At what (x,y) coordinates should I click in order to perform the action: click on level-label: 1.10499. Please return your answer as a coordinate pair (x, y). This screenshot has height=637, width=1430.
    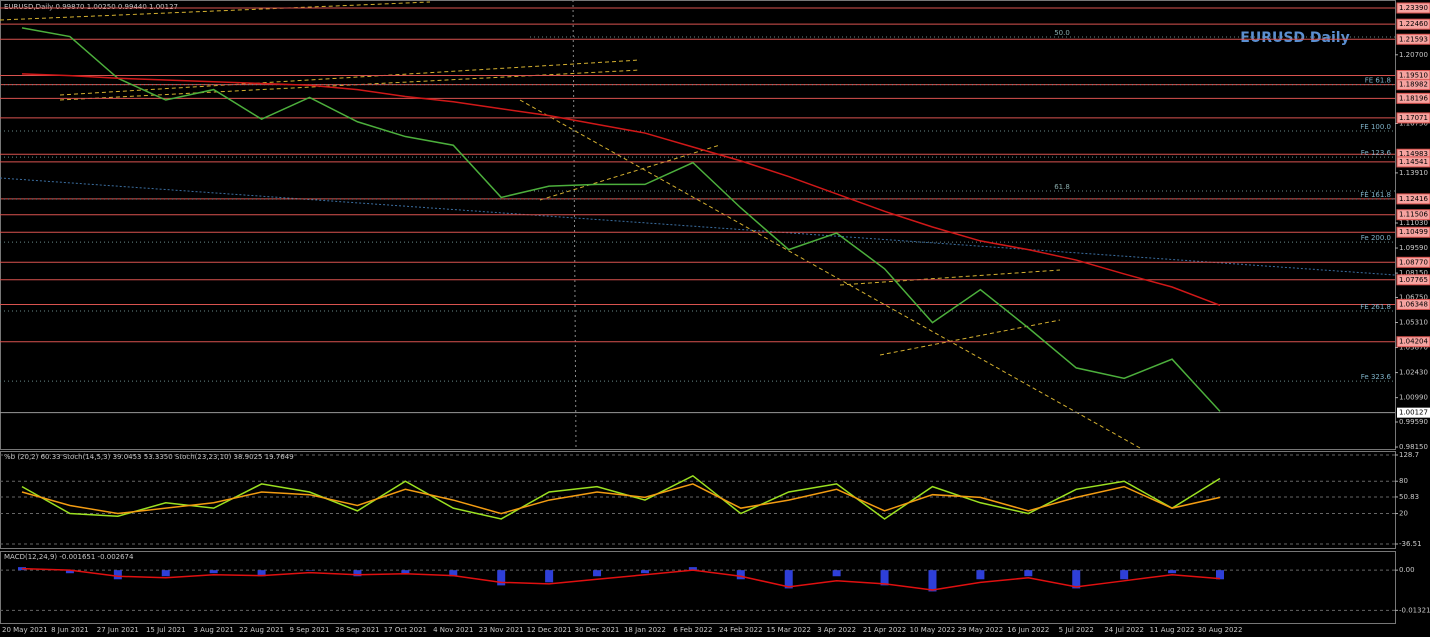
    Looking at the image, I should click on (1413, 232).